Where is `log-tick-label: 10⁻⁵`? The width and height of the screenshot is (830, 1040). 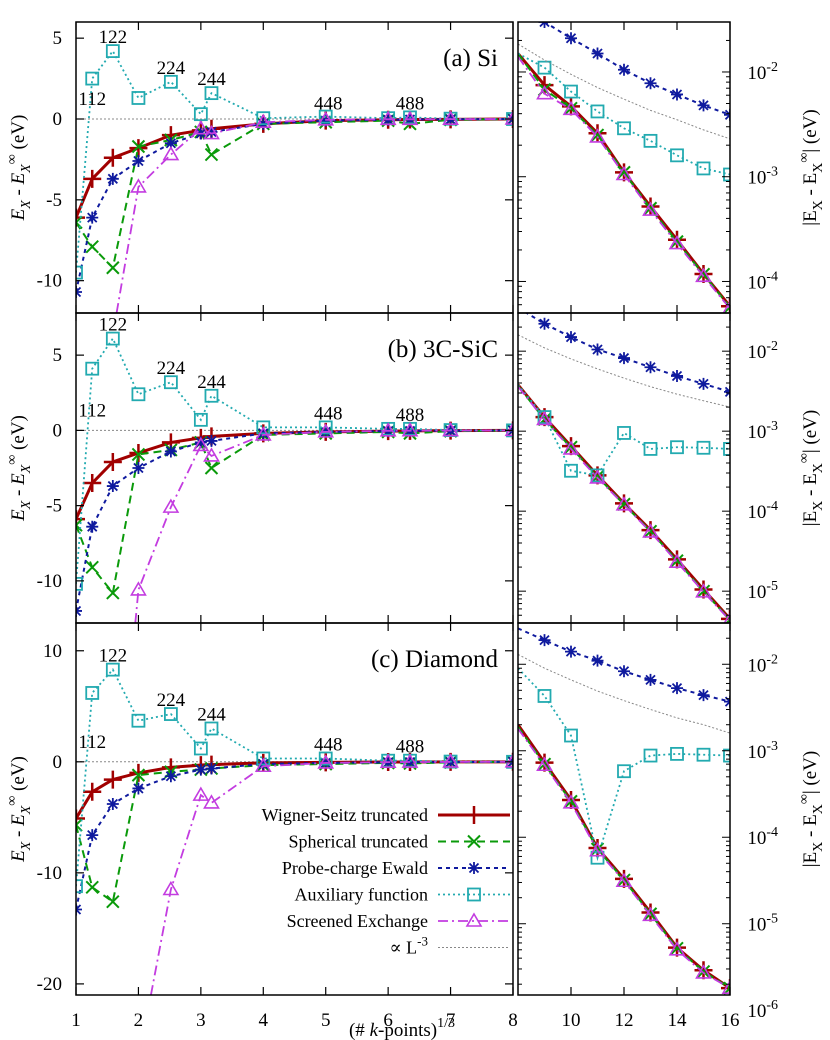 log-tick-label: 10⁻⁵ is located at coordinates (762, 591).